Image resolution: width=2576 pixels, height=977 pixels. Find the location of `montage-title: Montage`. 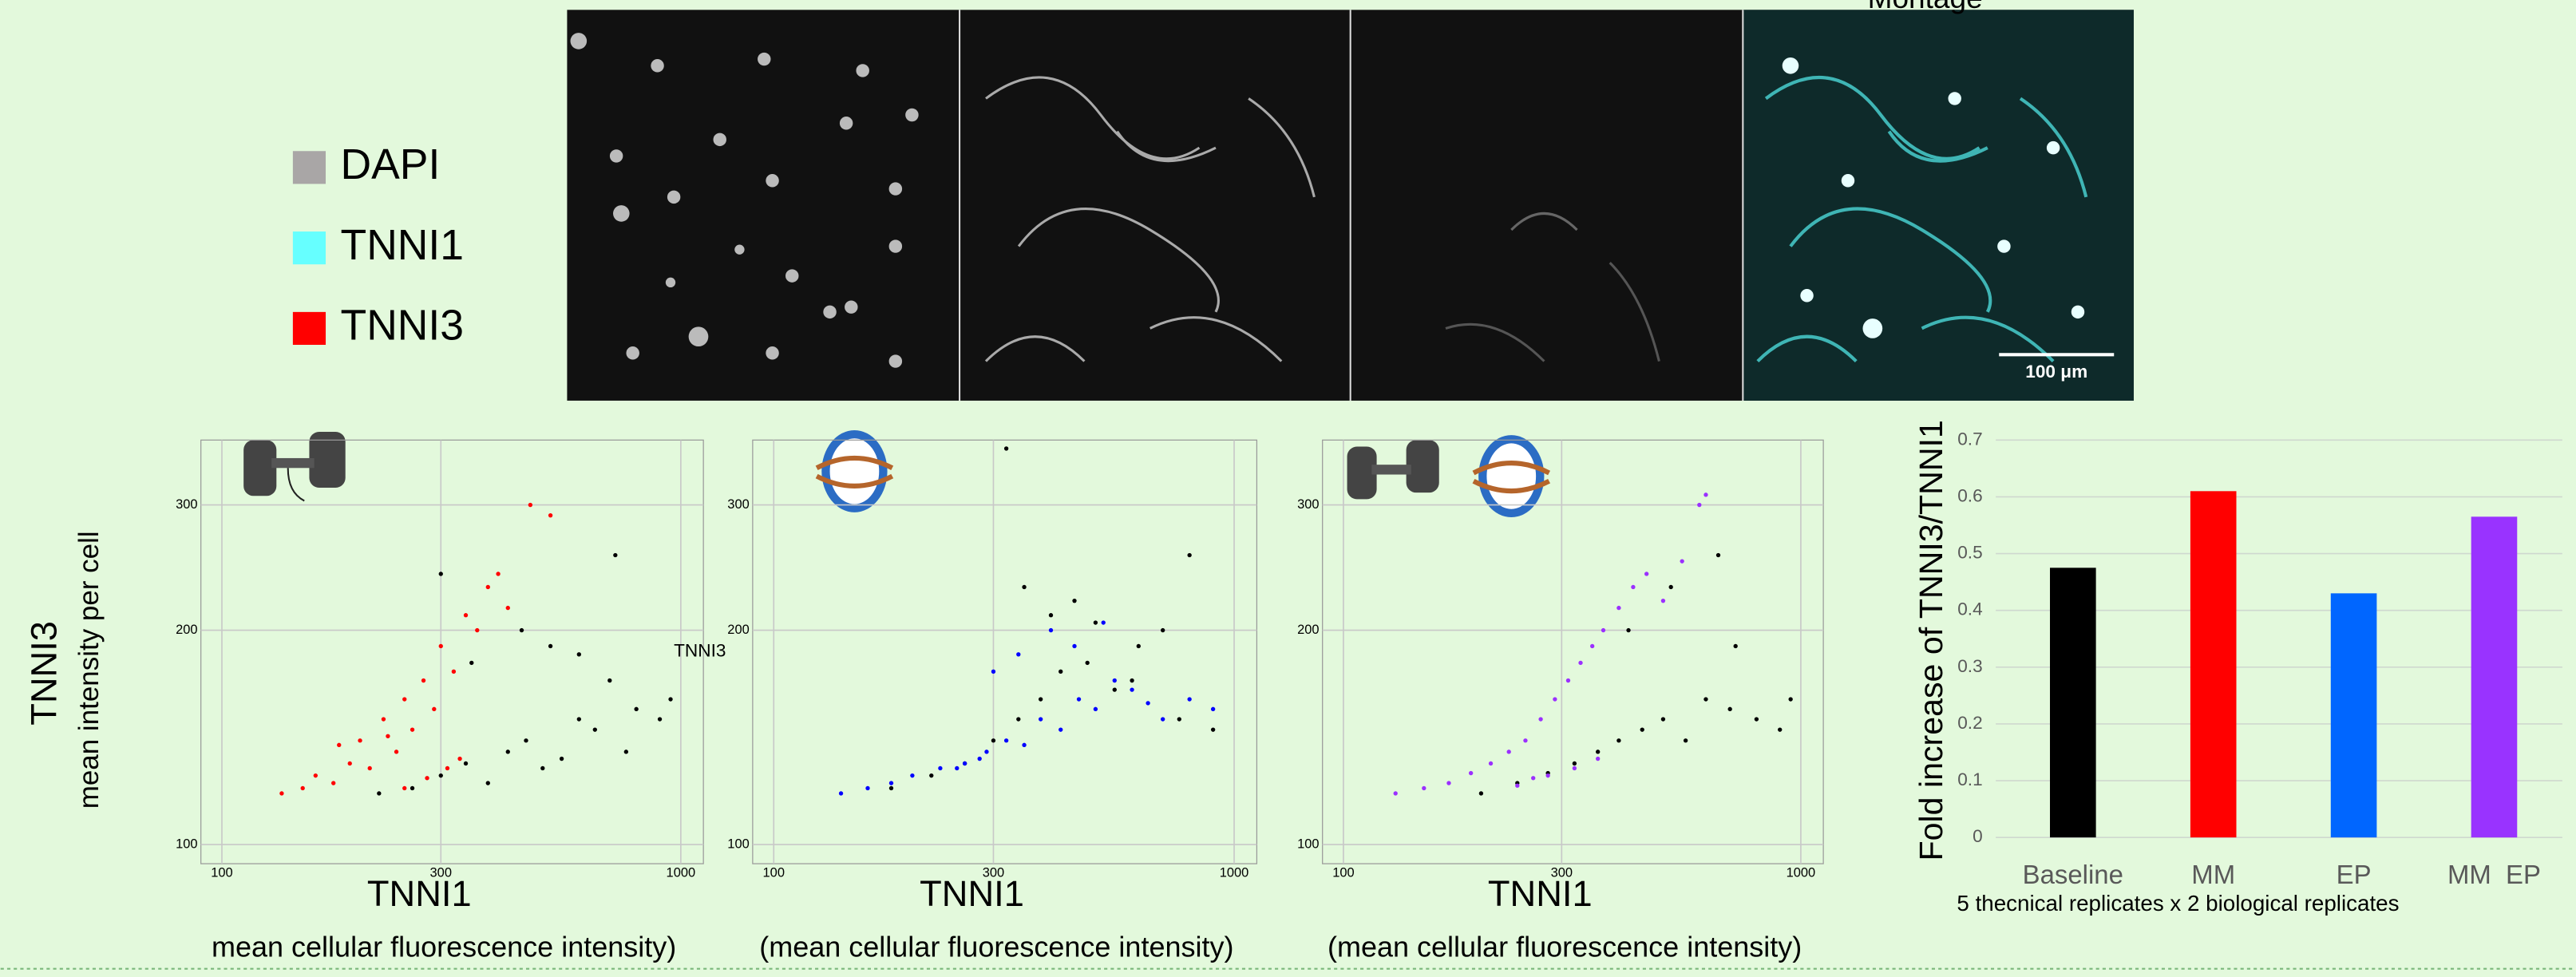

montage-title: Montage is located at coordinates (1926, 7).